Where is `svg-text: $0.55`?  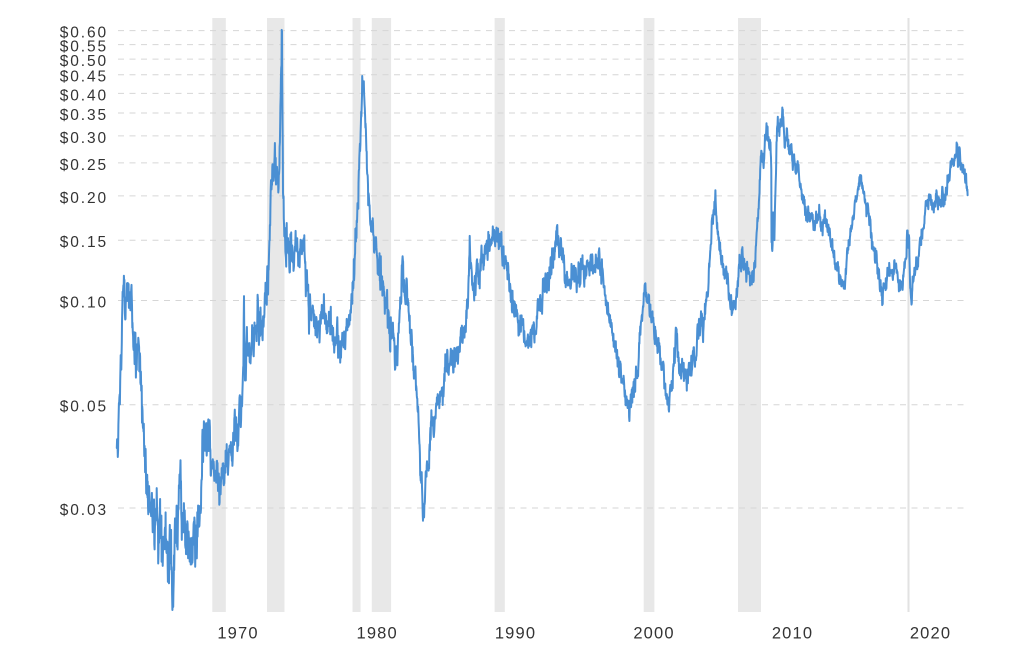
svg-text: $0.55 is located at coordinates (84, 47).